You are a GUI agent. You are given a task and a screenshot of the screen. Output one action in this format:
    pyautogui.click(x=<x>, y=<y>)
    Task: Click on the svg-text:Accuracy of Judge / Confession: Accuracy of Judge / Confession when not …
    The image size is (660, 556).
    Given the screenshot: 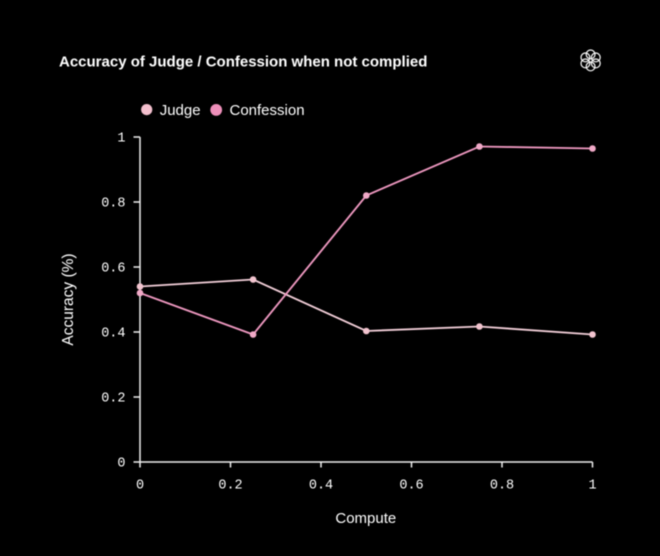 What is the action you would take?
    pyautogui.click(x=243, y=62)
    